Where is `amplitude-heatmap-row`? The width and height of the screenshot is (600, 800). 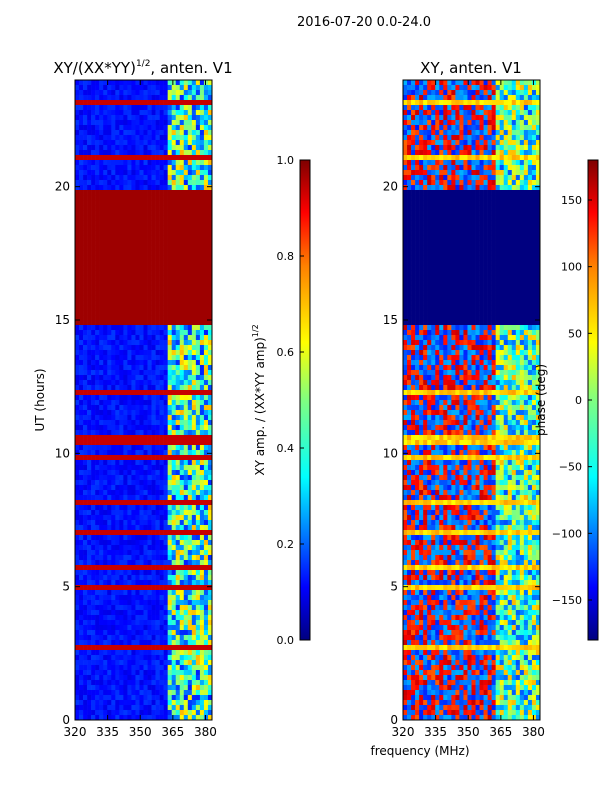 amplitude-heatmap-row is located at coordinates (143, 123).